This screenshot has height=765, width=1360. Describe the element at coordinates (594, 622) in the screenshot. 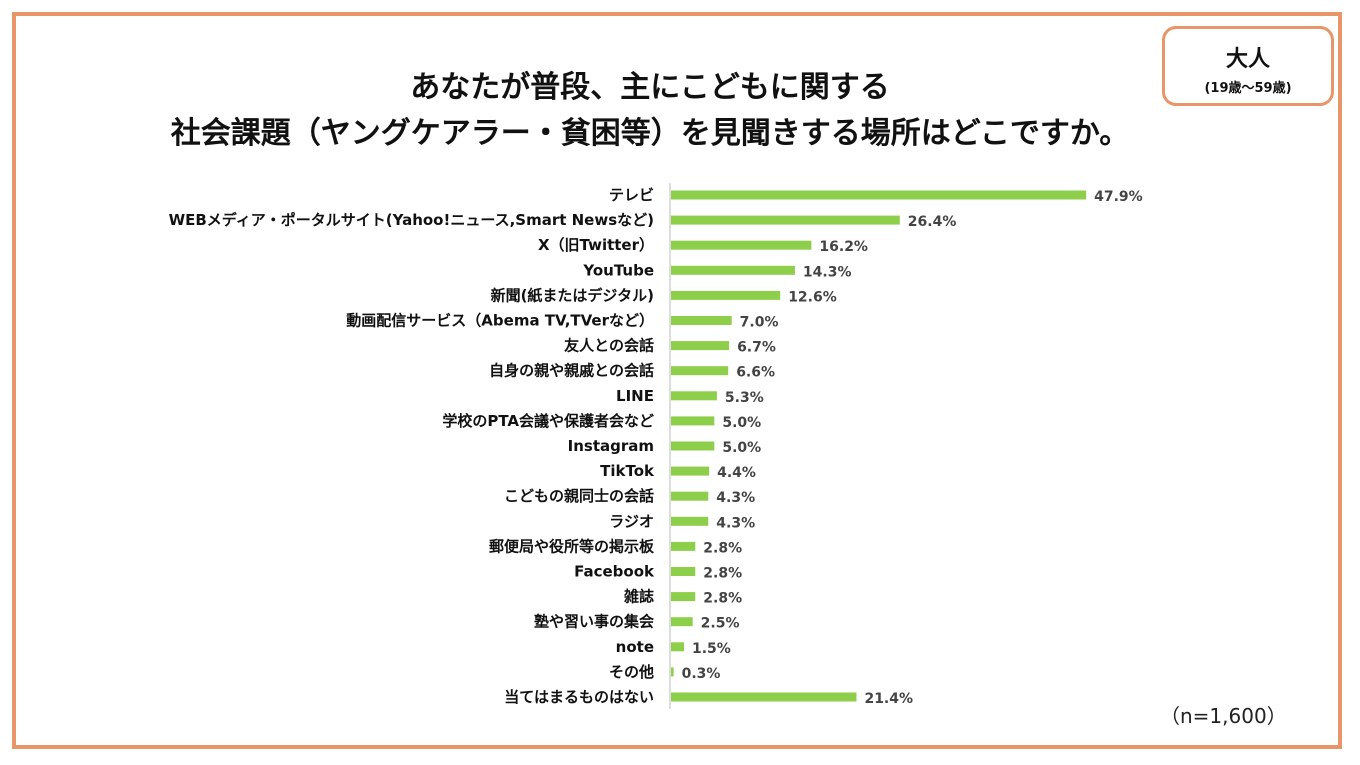

I see `category-label: 塾や習い事の集会` at that location.